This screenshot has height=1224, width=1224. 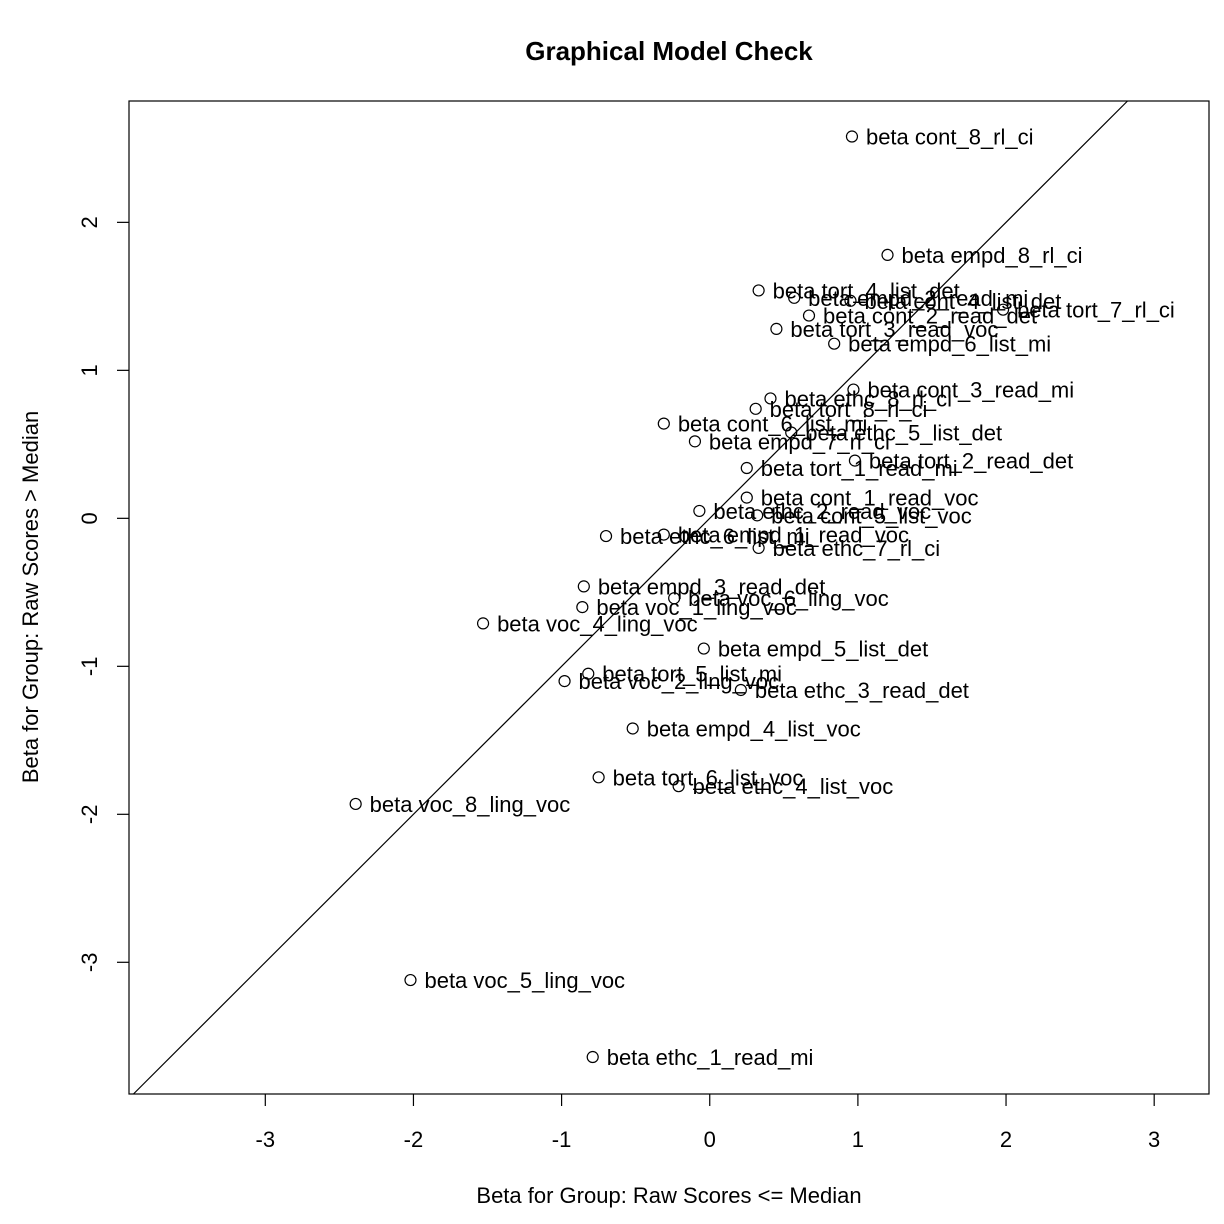 What do you see at coordinates (862, 690) in the screenshot?
I see `point-label: beta ethc_3_read_det` at bounding box center [862, 690].